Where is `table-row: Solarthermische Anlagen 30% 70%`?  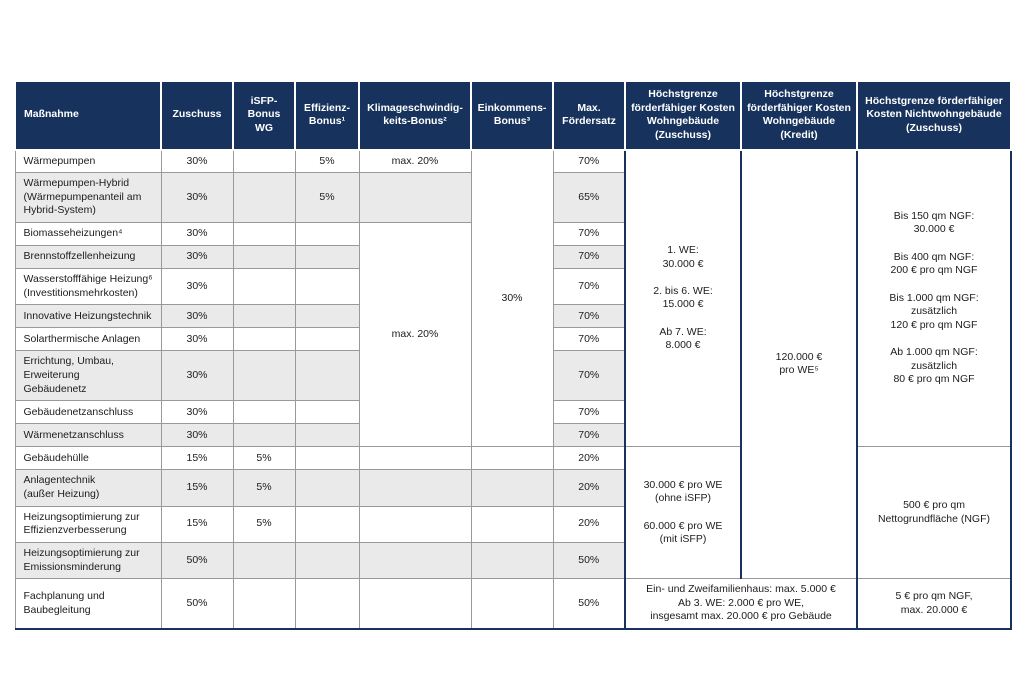
table-row: Solarthermische Anlagen 30% 70% is located at coordinates (512, 339).